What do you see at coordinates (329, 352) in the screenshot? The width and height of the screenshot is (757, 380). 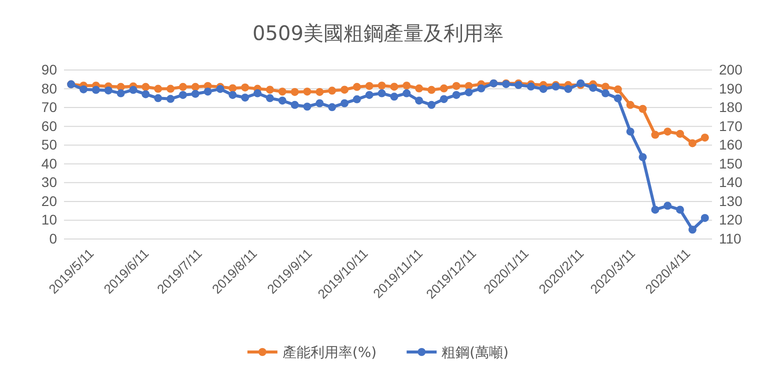 I see `legend-label: 產能利用率(%)` at bounding box center [329, 352].